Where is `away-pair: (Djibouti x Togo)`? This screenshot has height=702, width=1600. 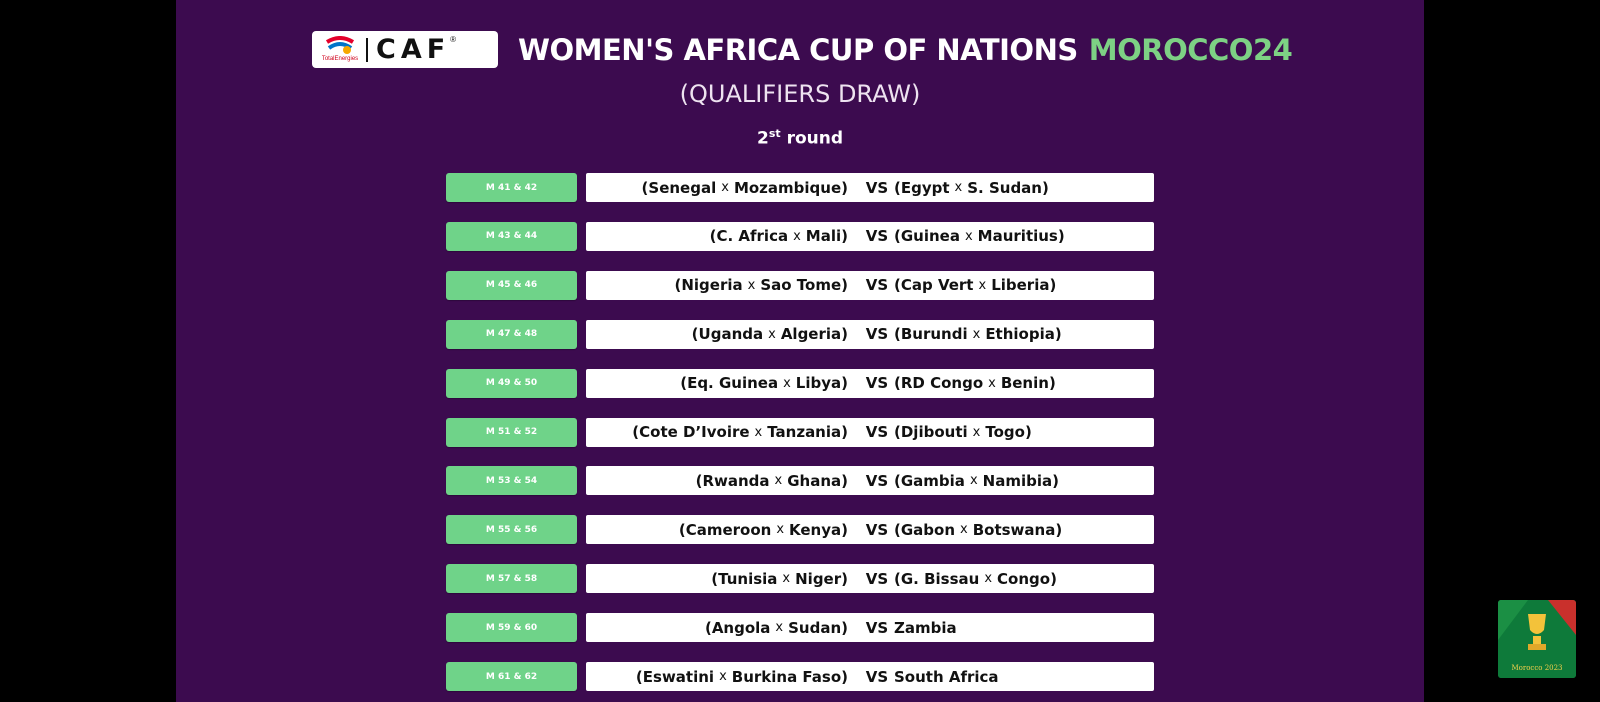
away-pair: (Djibouti x Togo) is located at coordinates (963, 432).